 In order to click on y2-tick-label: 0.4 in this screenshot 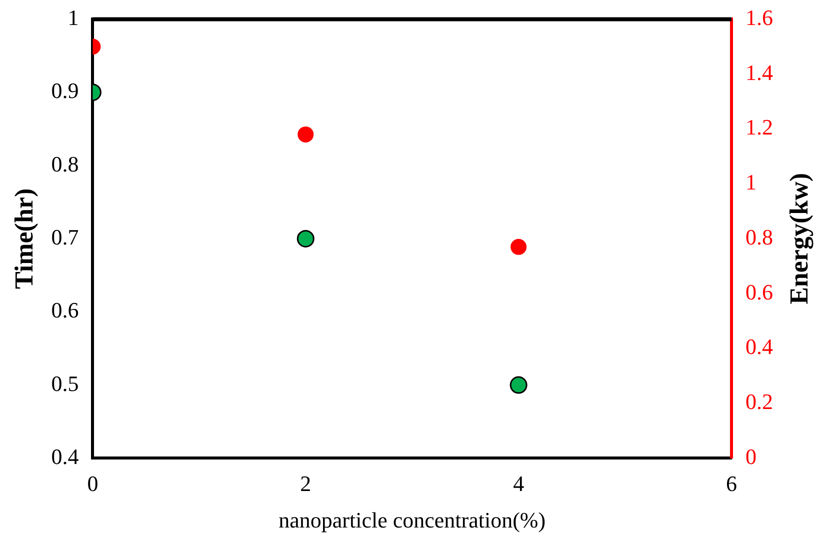, I will do `click(759, 347)`.